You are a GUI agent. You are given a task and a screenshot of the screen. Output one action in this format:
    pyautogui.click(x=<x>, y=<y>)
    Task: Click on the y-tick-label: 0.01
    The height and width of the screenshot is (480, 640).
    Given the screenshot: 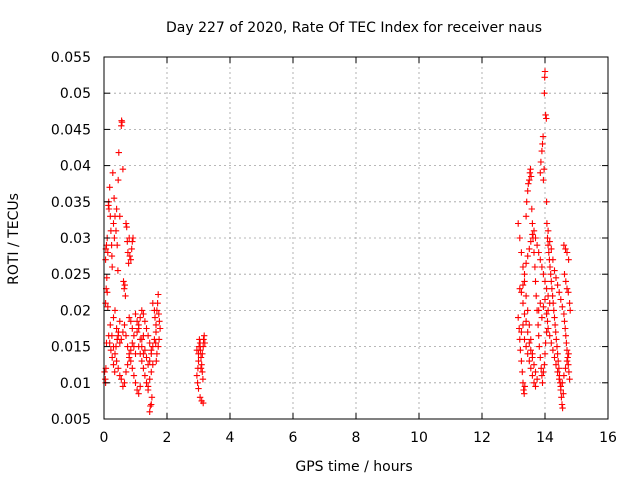 What is the action you would take?
    pyautogui.click(x=75, y=384)
    